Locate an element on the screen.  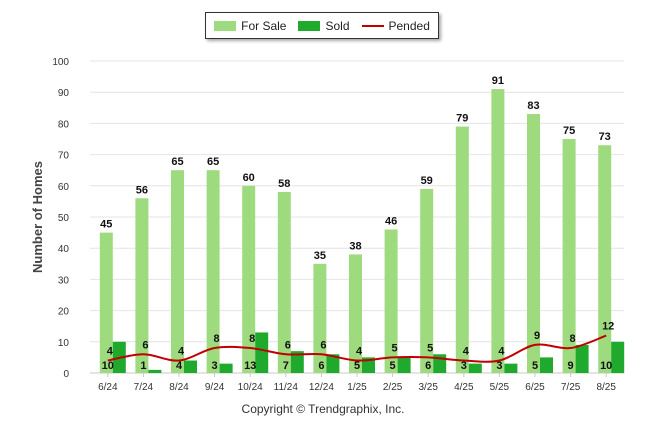
x-tick-label: 5/25 is located at coordinates (500, 387).